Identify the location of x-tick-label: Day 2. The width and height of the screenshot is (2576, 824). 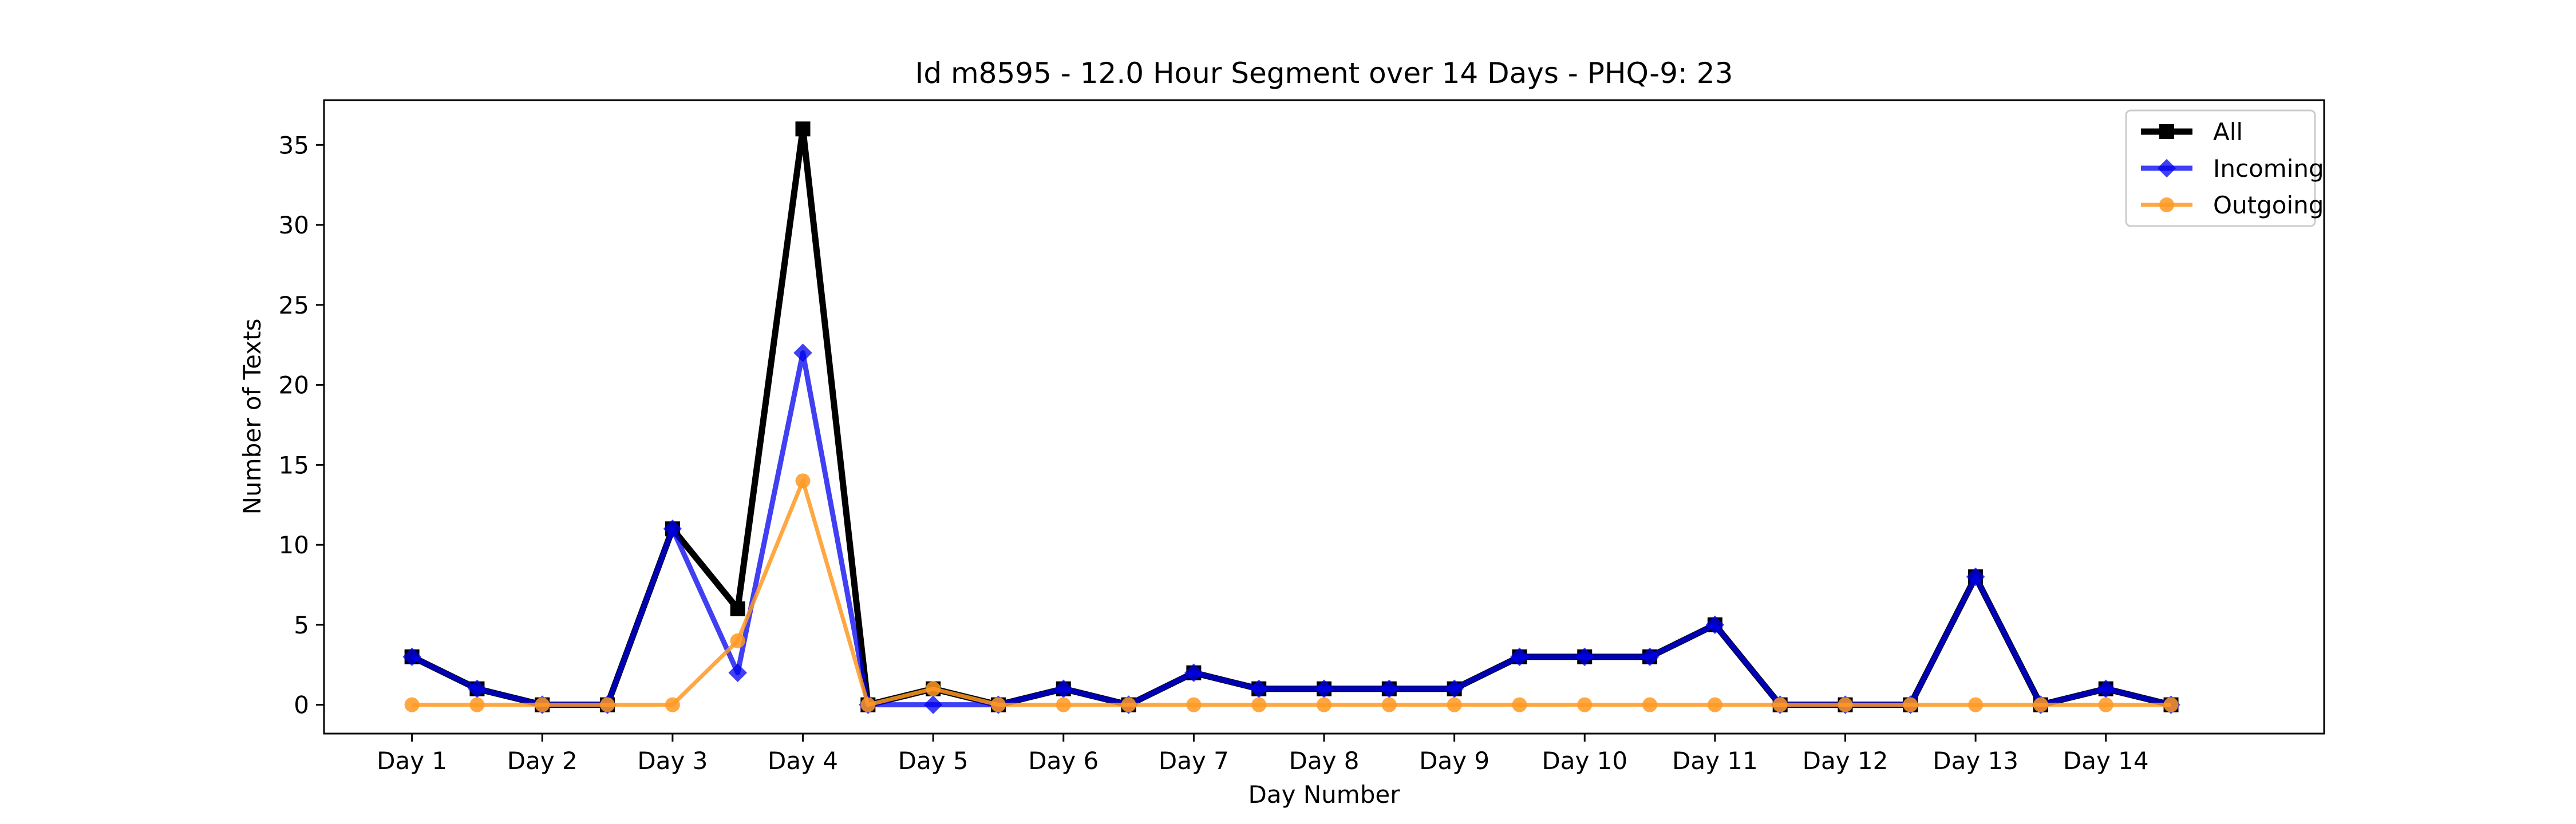
(542, 761).